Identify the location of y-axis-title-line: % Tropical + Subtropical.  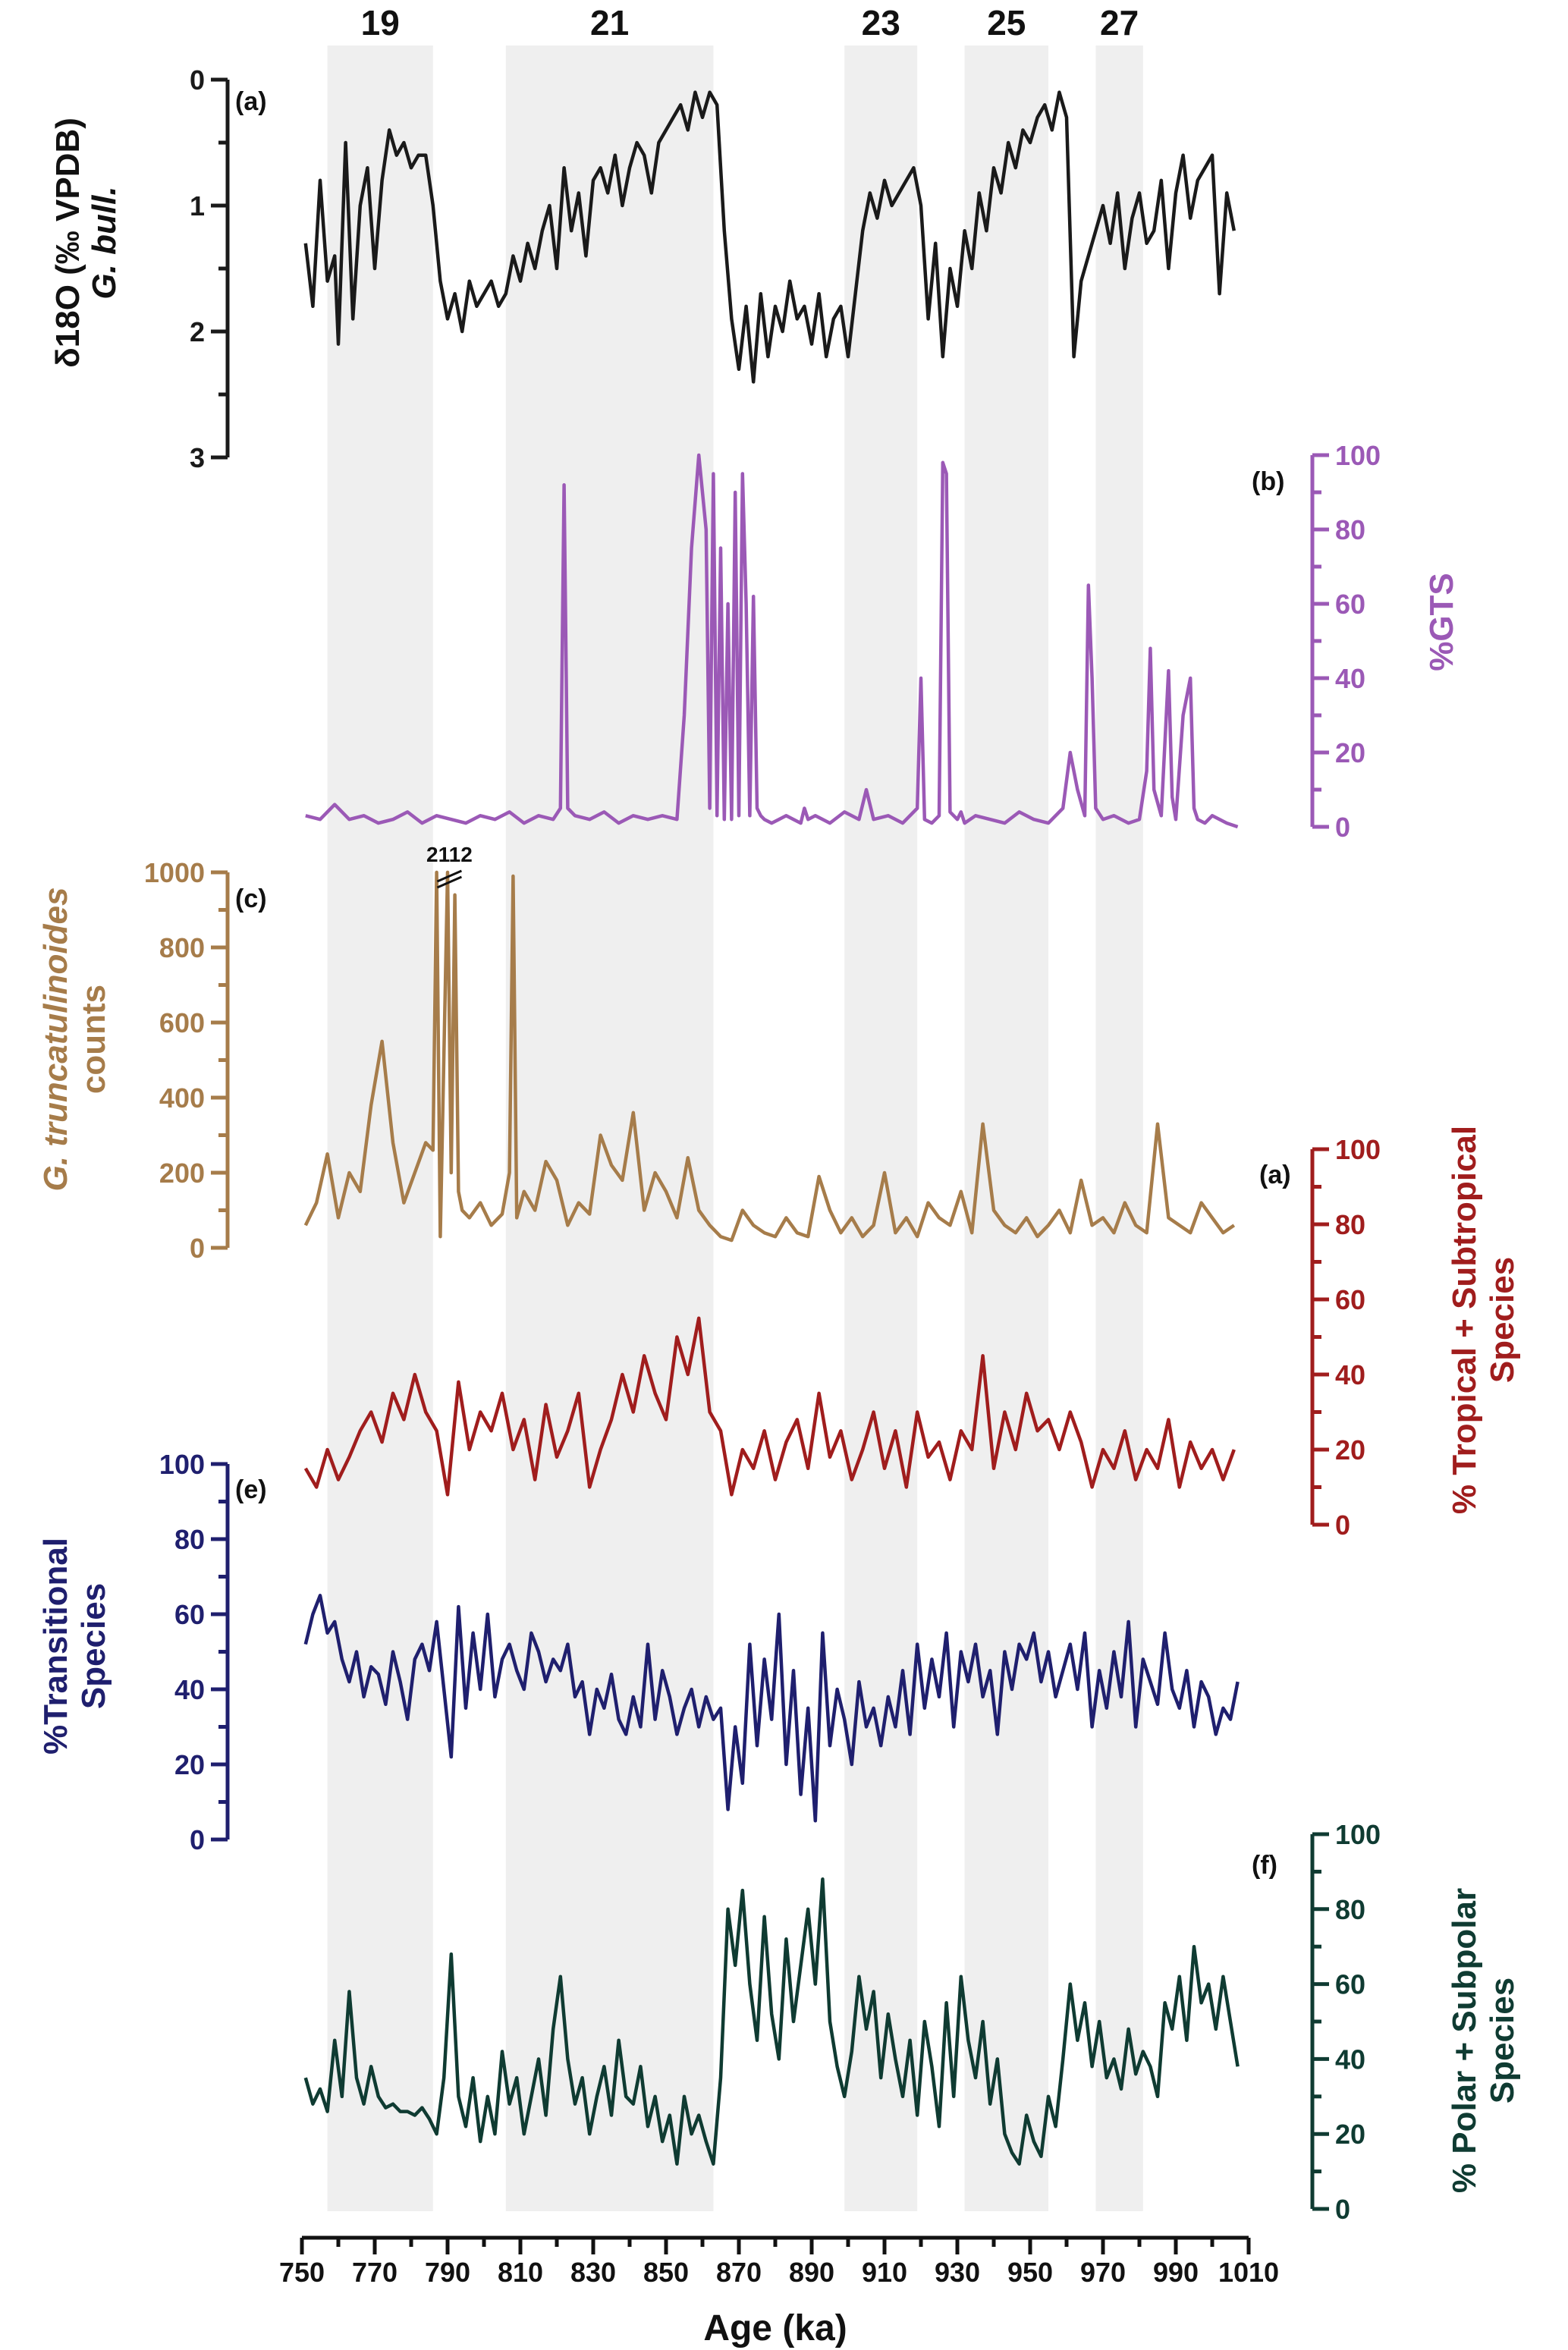
(1464, 1320).